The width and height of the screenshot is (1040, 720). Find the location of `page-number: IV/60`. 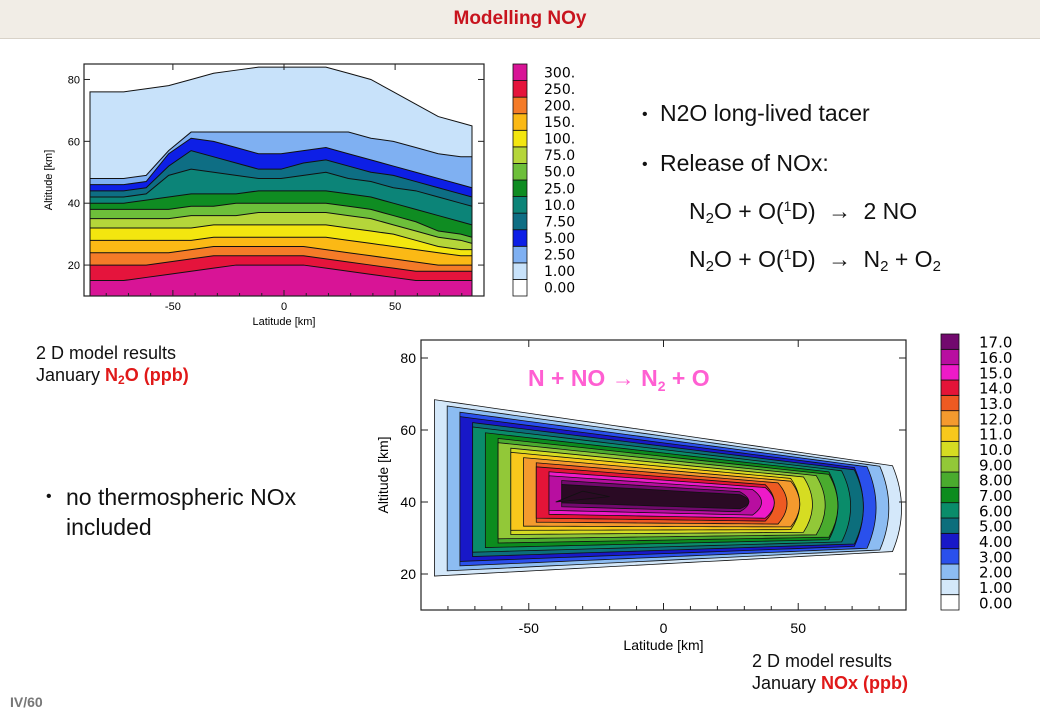

page-number: IV/60 is located at coordinates (26, 702).